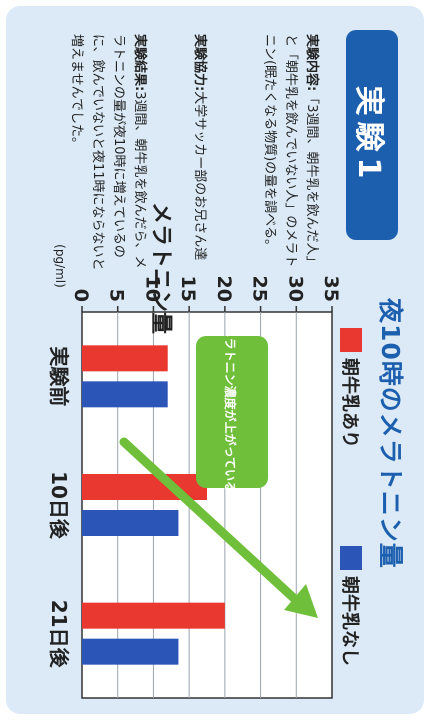 The height and width of the screenshot is (720, 430). What do you see at coordinates (331, 289) in the screenshot?
I see `y-tick-label: 35` at bounding box center [331, 289].